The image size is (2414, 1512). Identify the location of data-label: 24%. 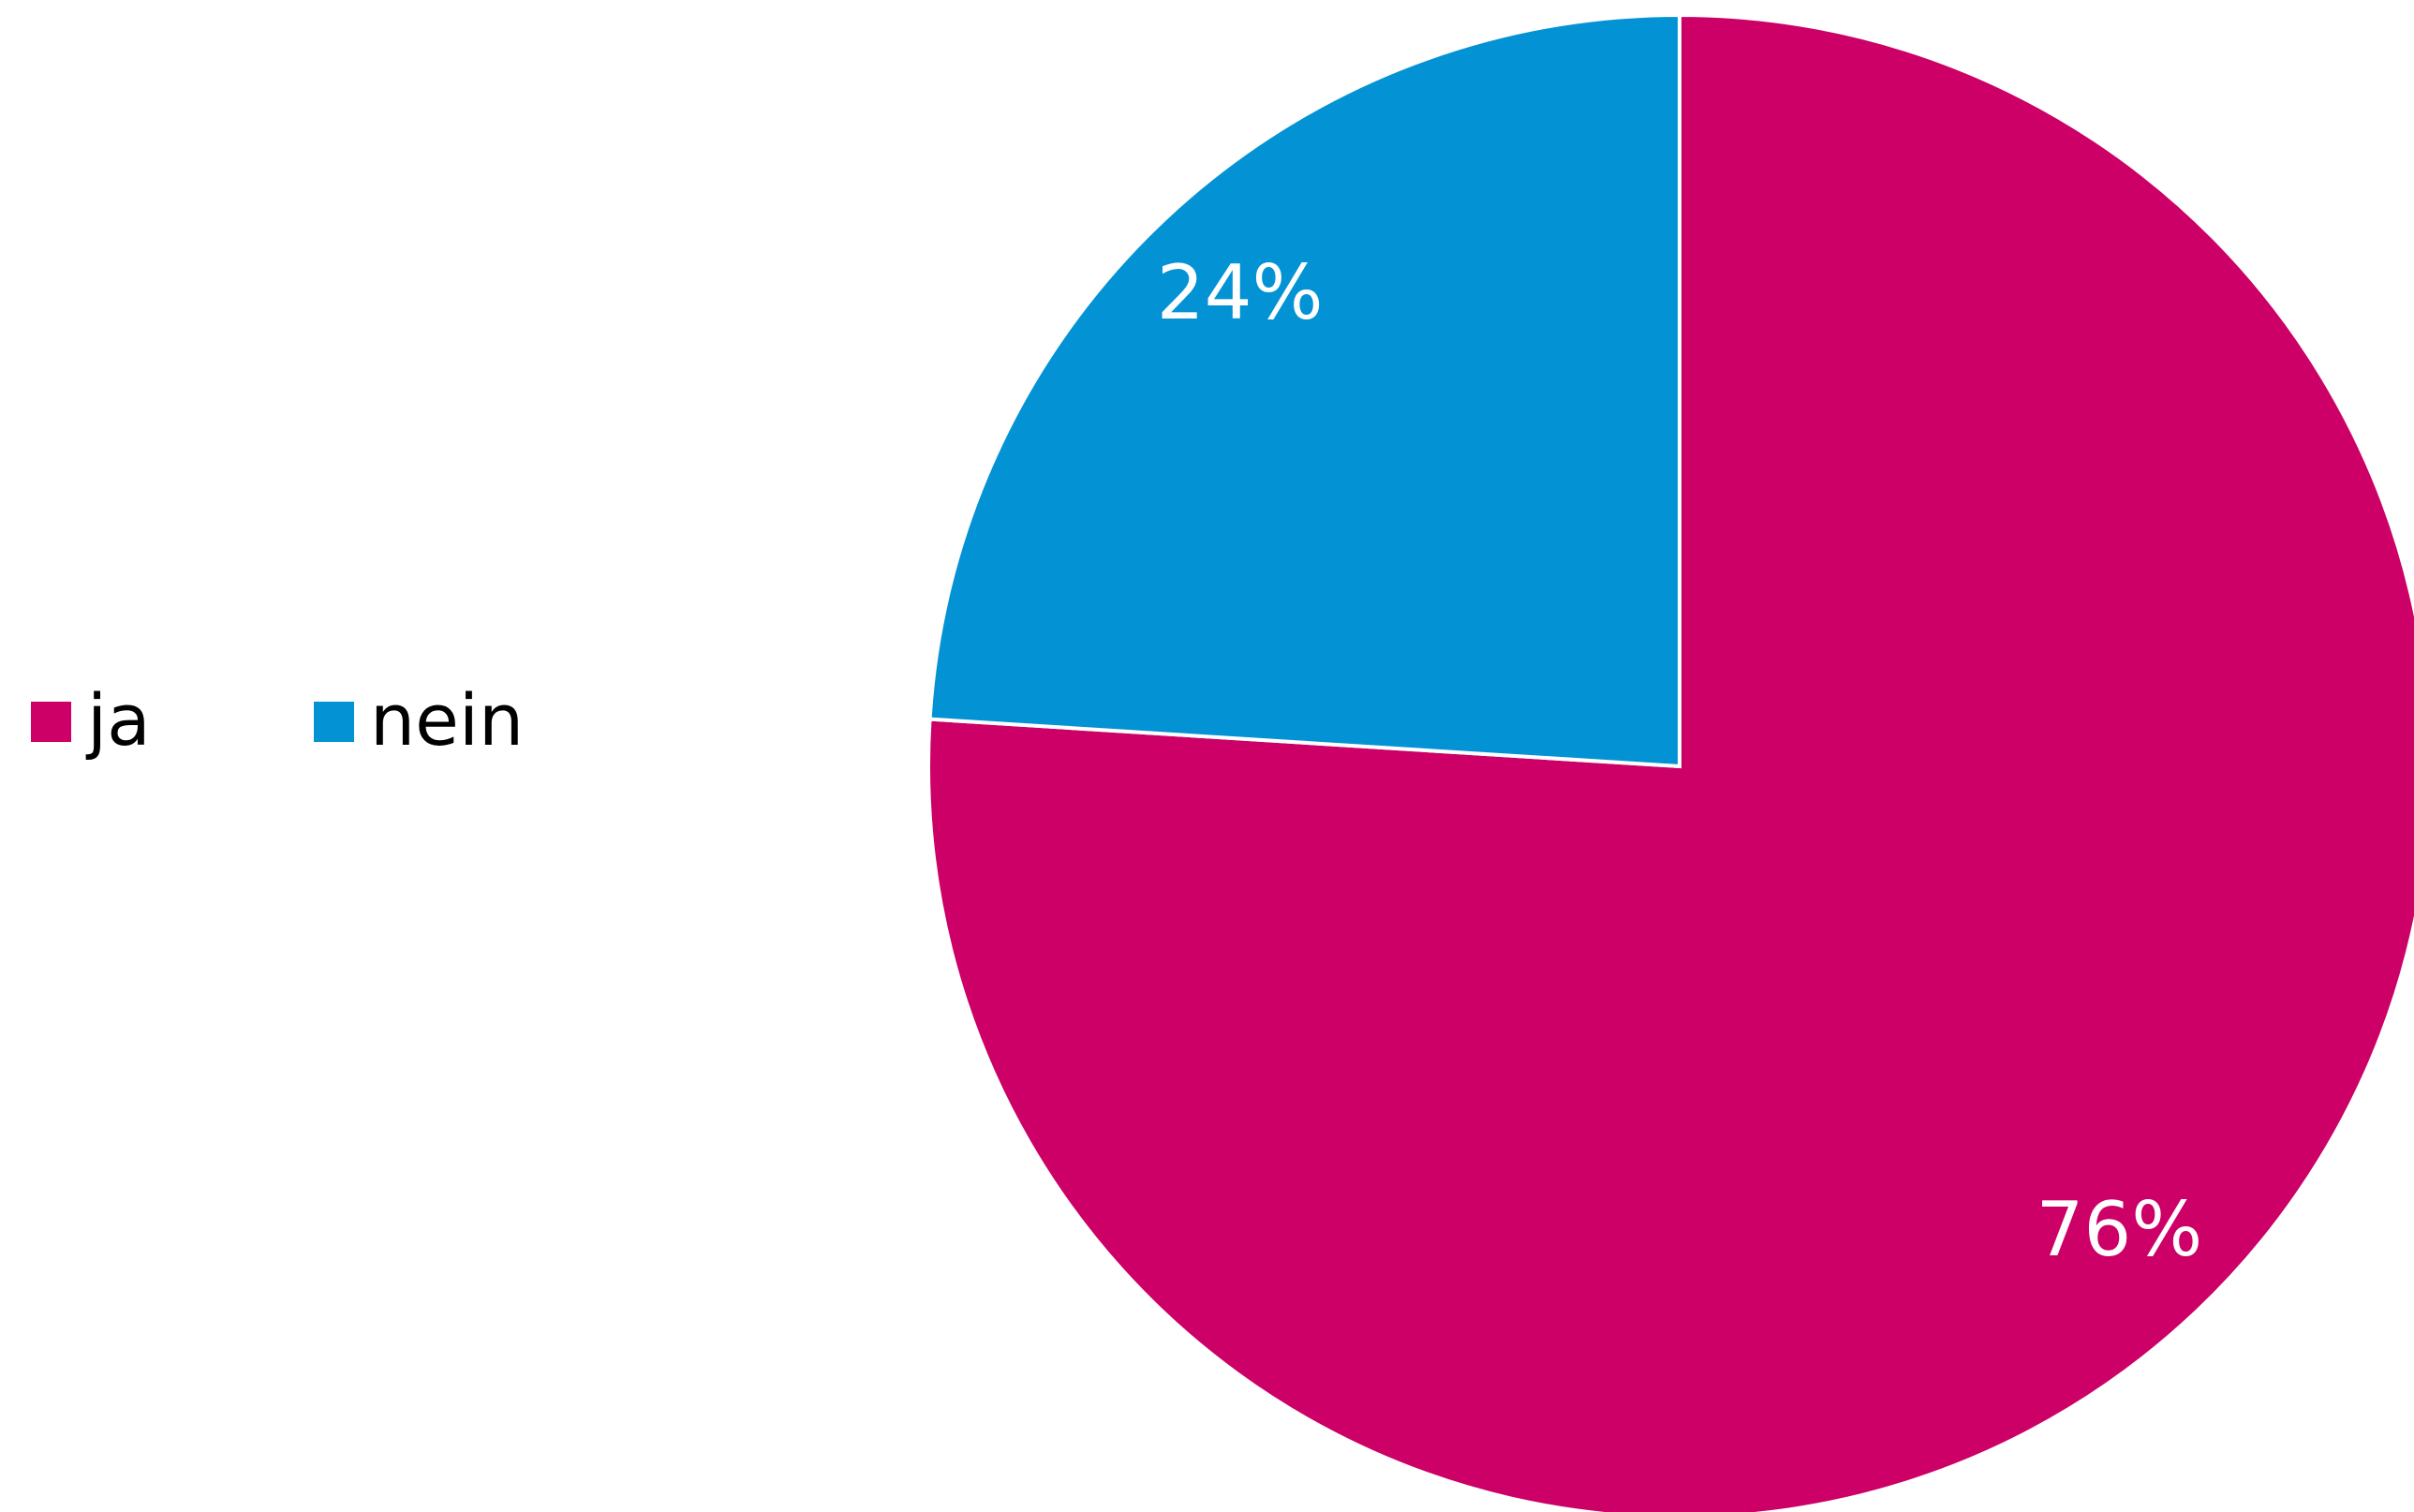
(1240, 292).